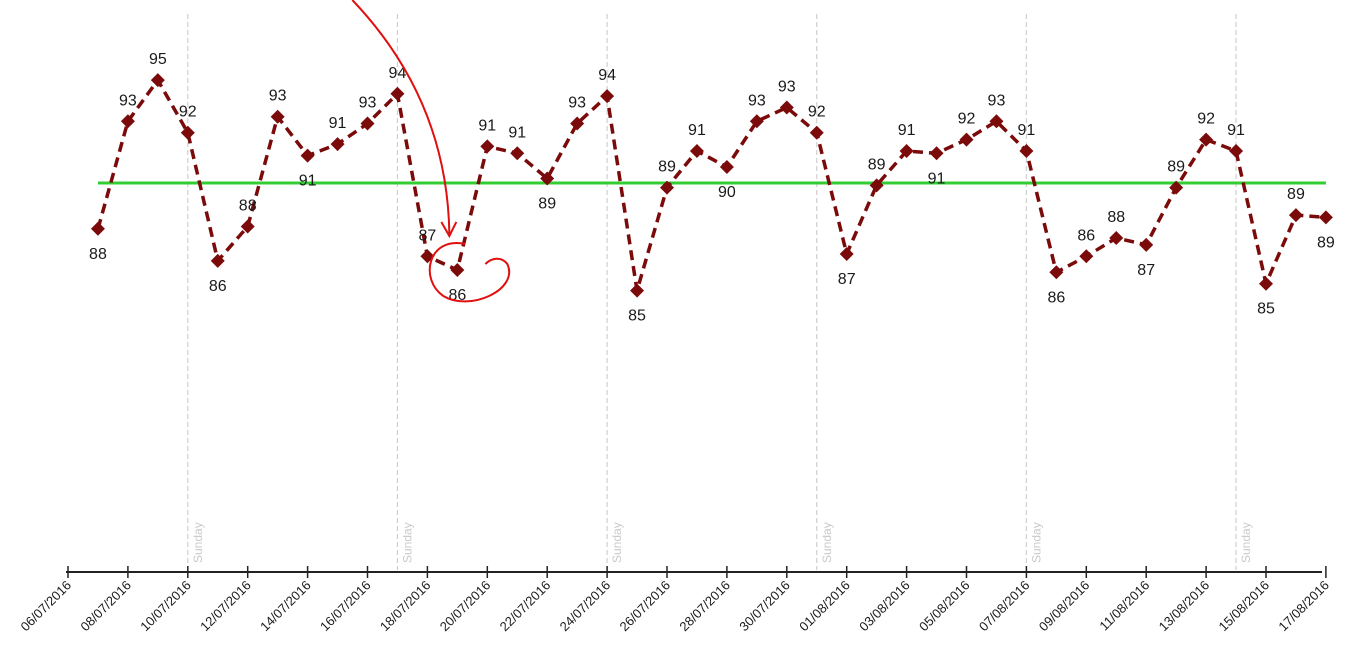 Image resolution: width=1345 pixels, height=648 pixels. Describe the element at coordinates (431, 151) in the screenshot. I see `annotation` at that location.